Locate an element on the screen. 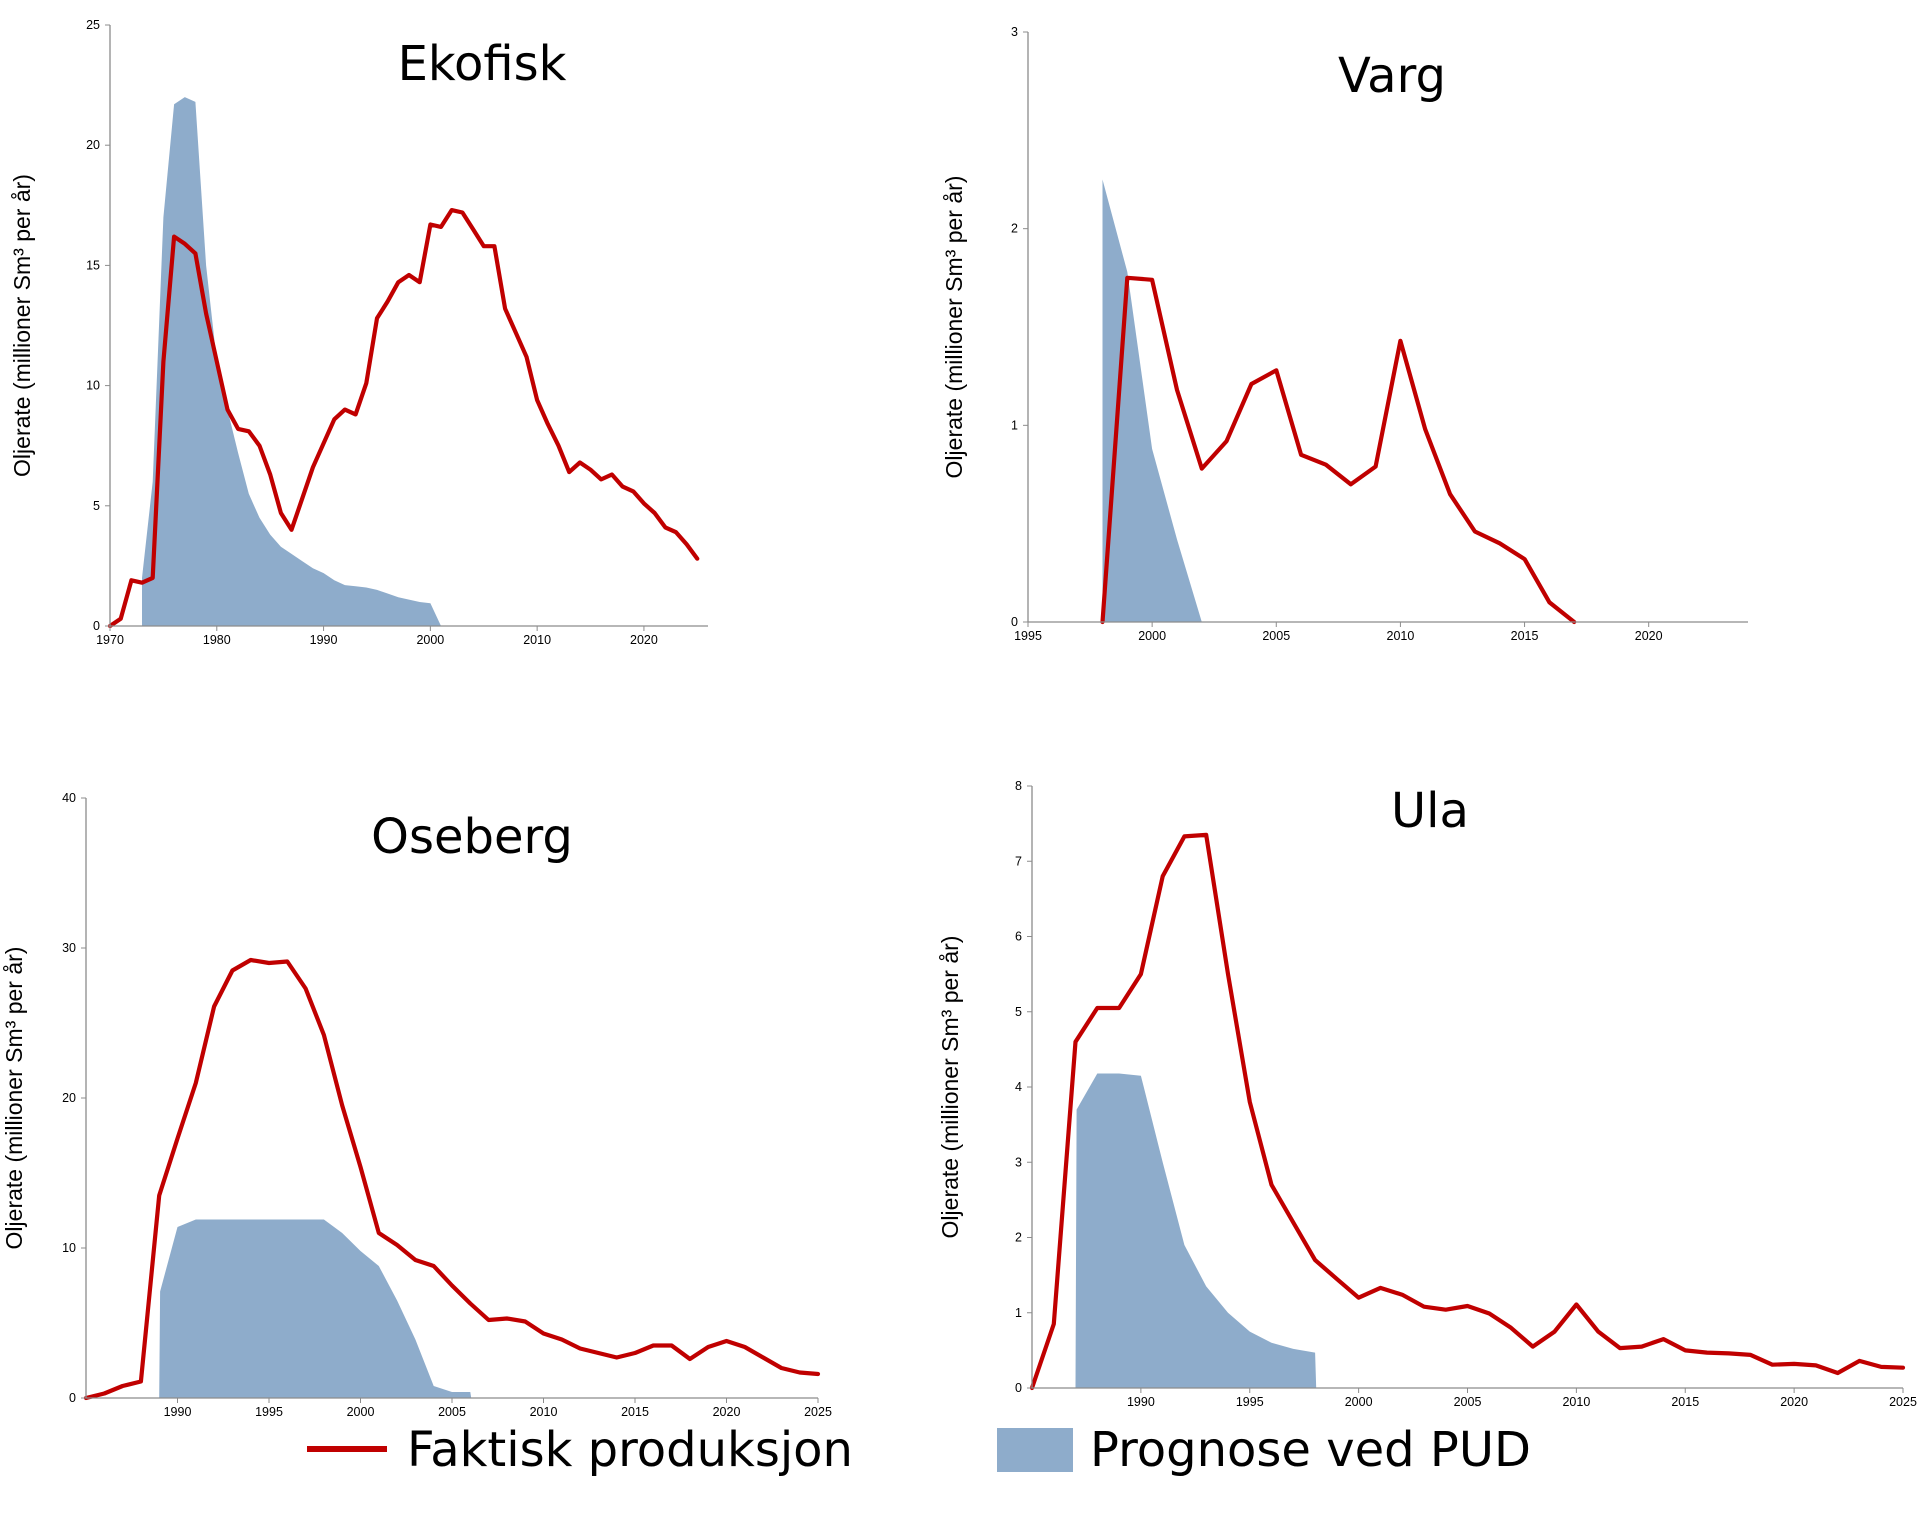 The image size is (1920, 1513). x-tick-label-oseberg: 2025 is located at coordinates (818, 1412).